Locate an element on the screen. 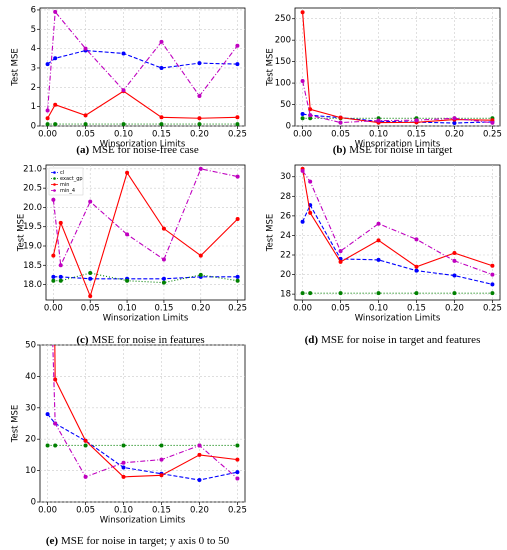  legend-label: cl is located at coordinates (62, 173).